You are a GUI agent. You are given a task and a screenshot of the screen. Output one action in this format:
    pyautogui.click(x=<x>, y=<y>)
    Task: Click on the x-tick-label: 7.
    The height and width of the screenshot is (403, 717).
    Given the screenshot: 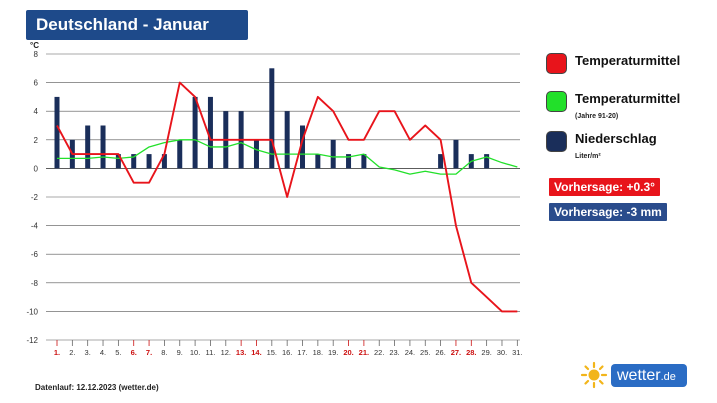 What is the action you would take?
    pyautogui.click(x=149, y=352)
    